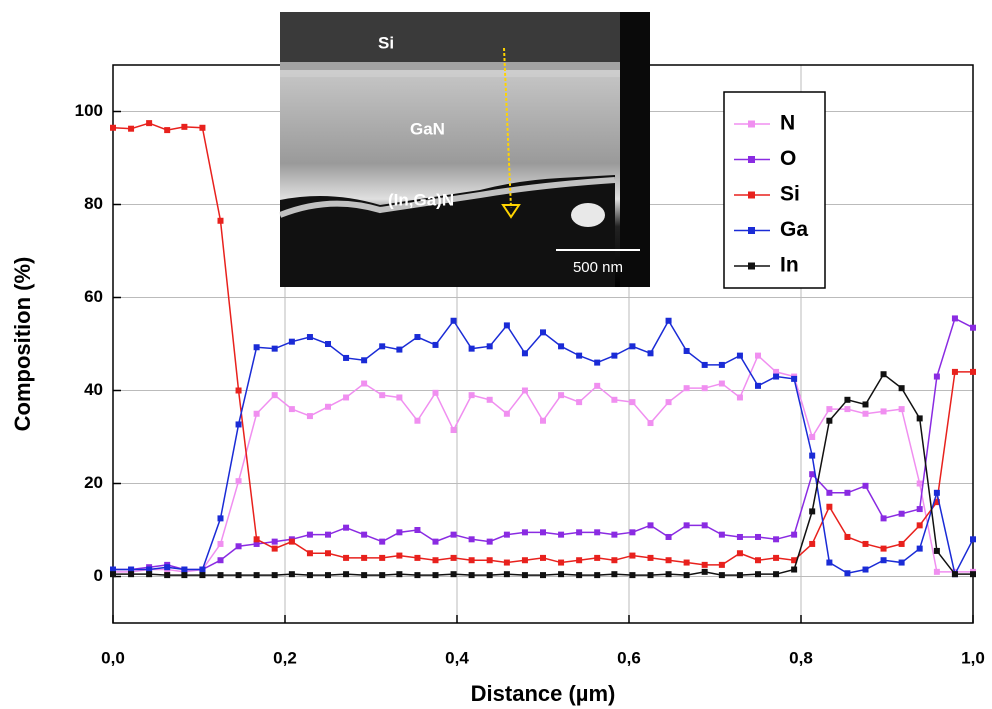 Image resolution: width=992 pixels, height=709 pixels. Describe the element at coordinates (751, 230) in the screenshot. I see `legend-marker` at that location.